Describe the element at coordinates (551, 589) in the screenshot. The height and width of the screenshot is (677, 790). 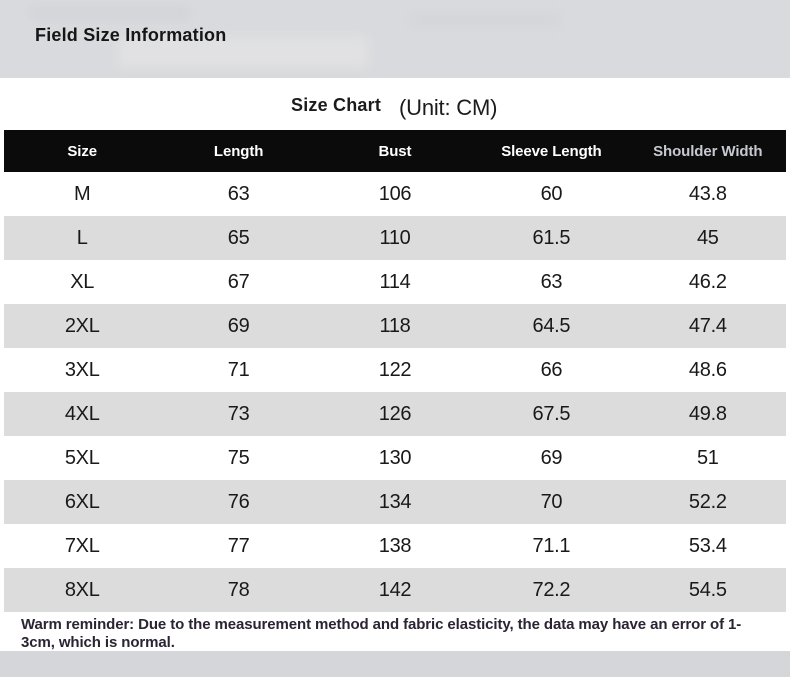
I see `value-cell: 72.2` at that location.